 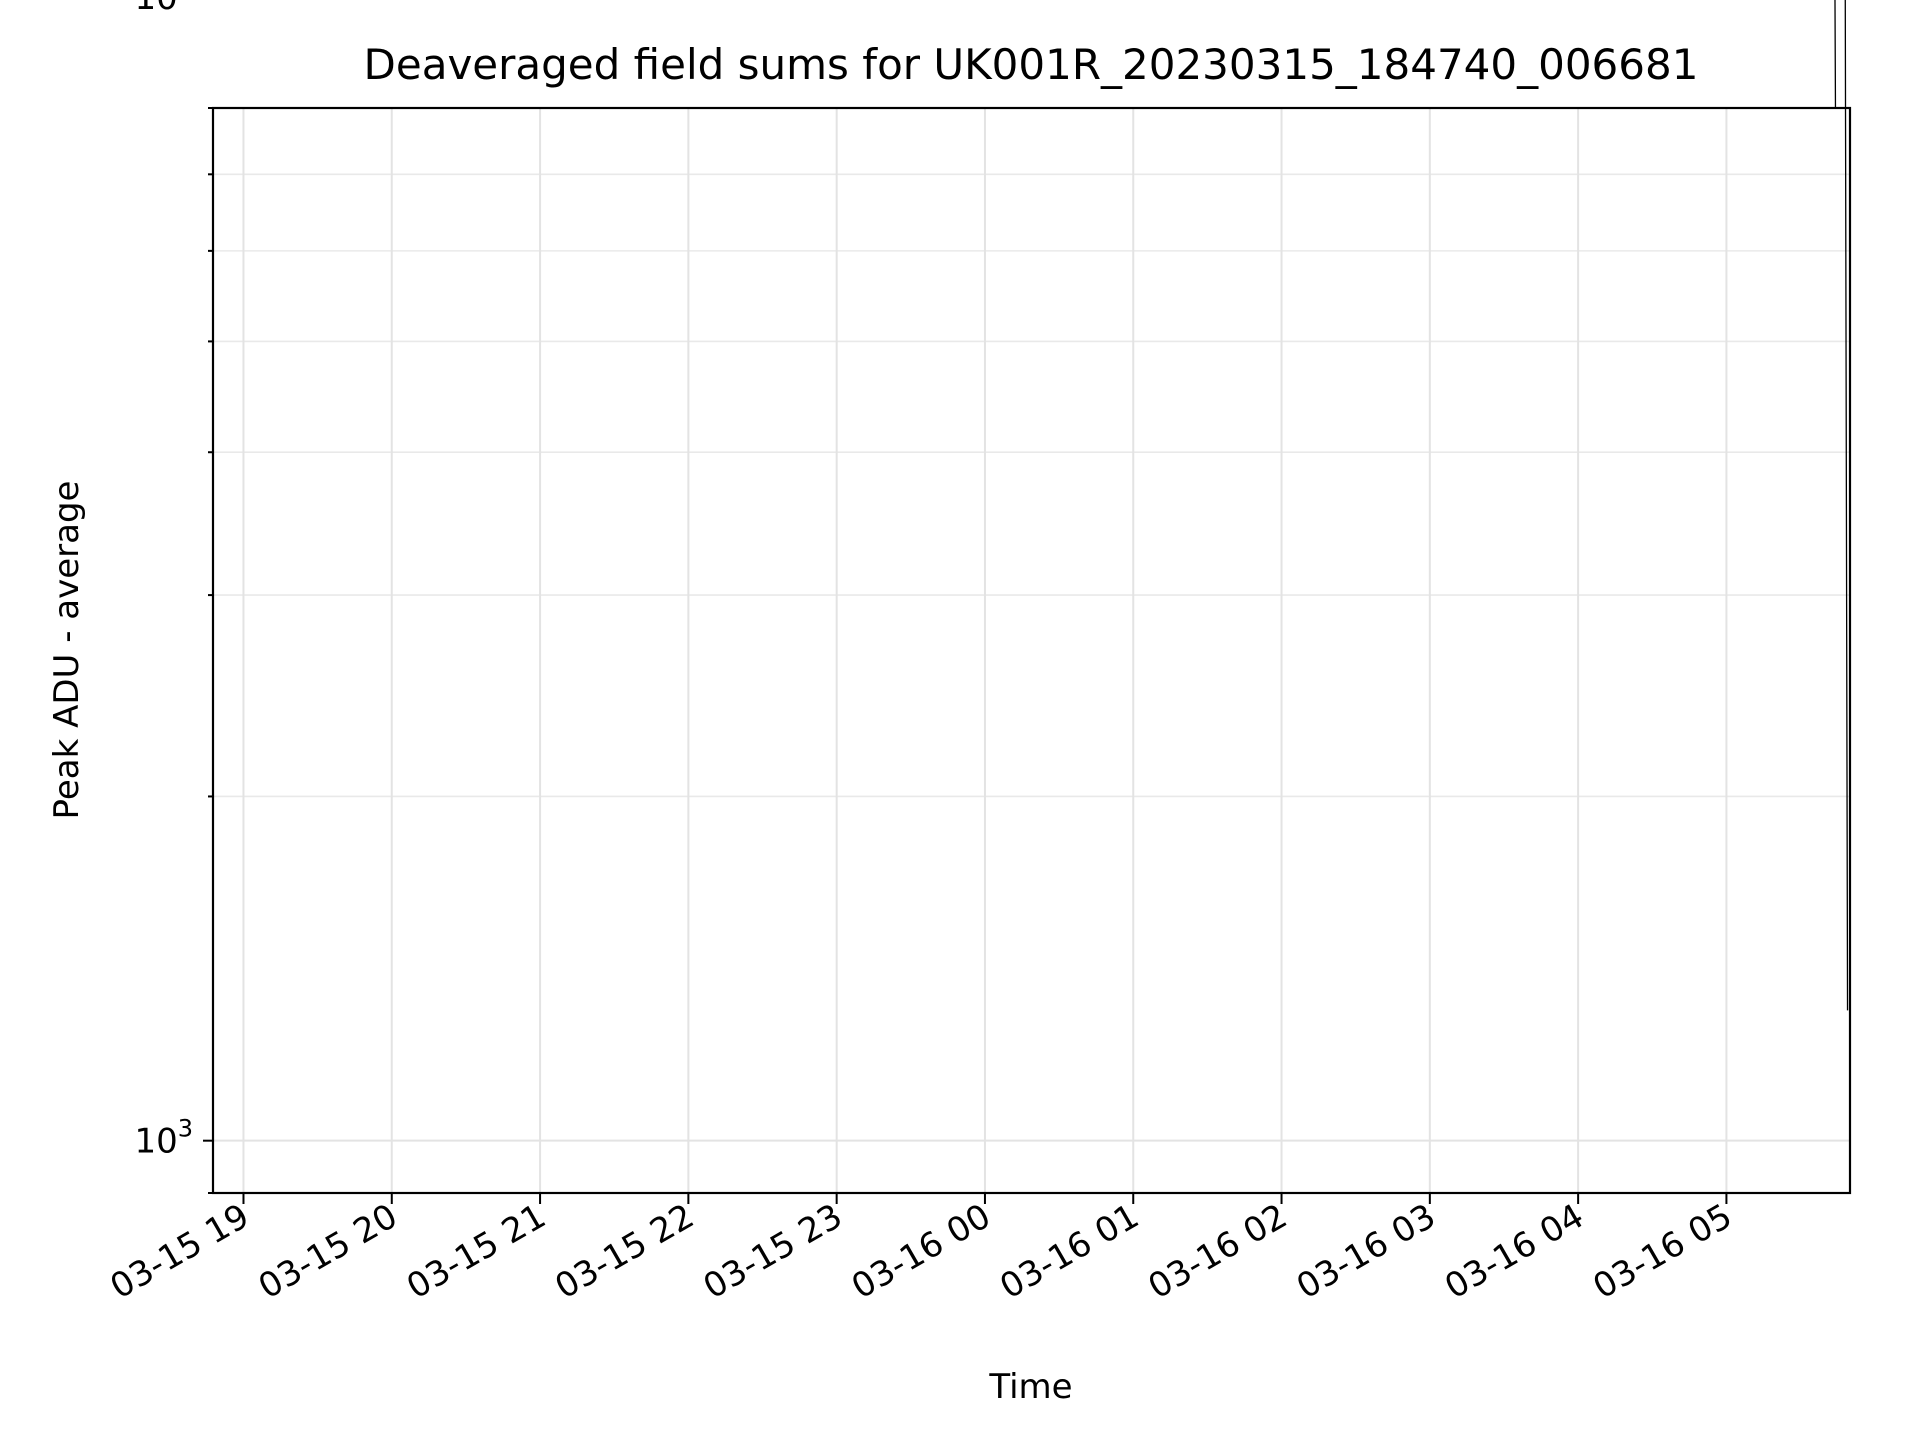 I want to click on x-tick-label: 03-16 01, so click(x=1069, y=1251).